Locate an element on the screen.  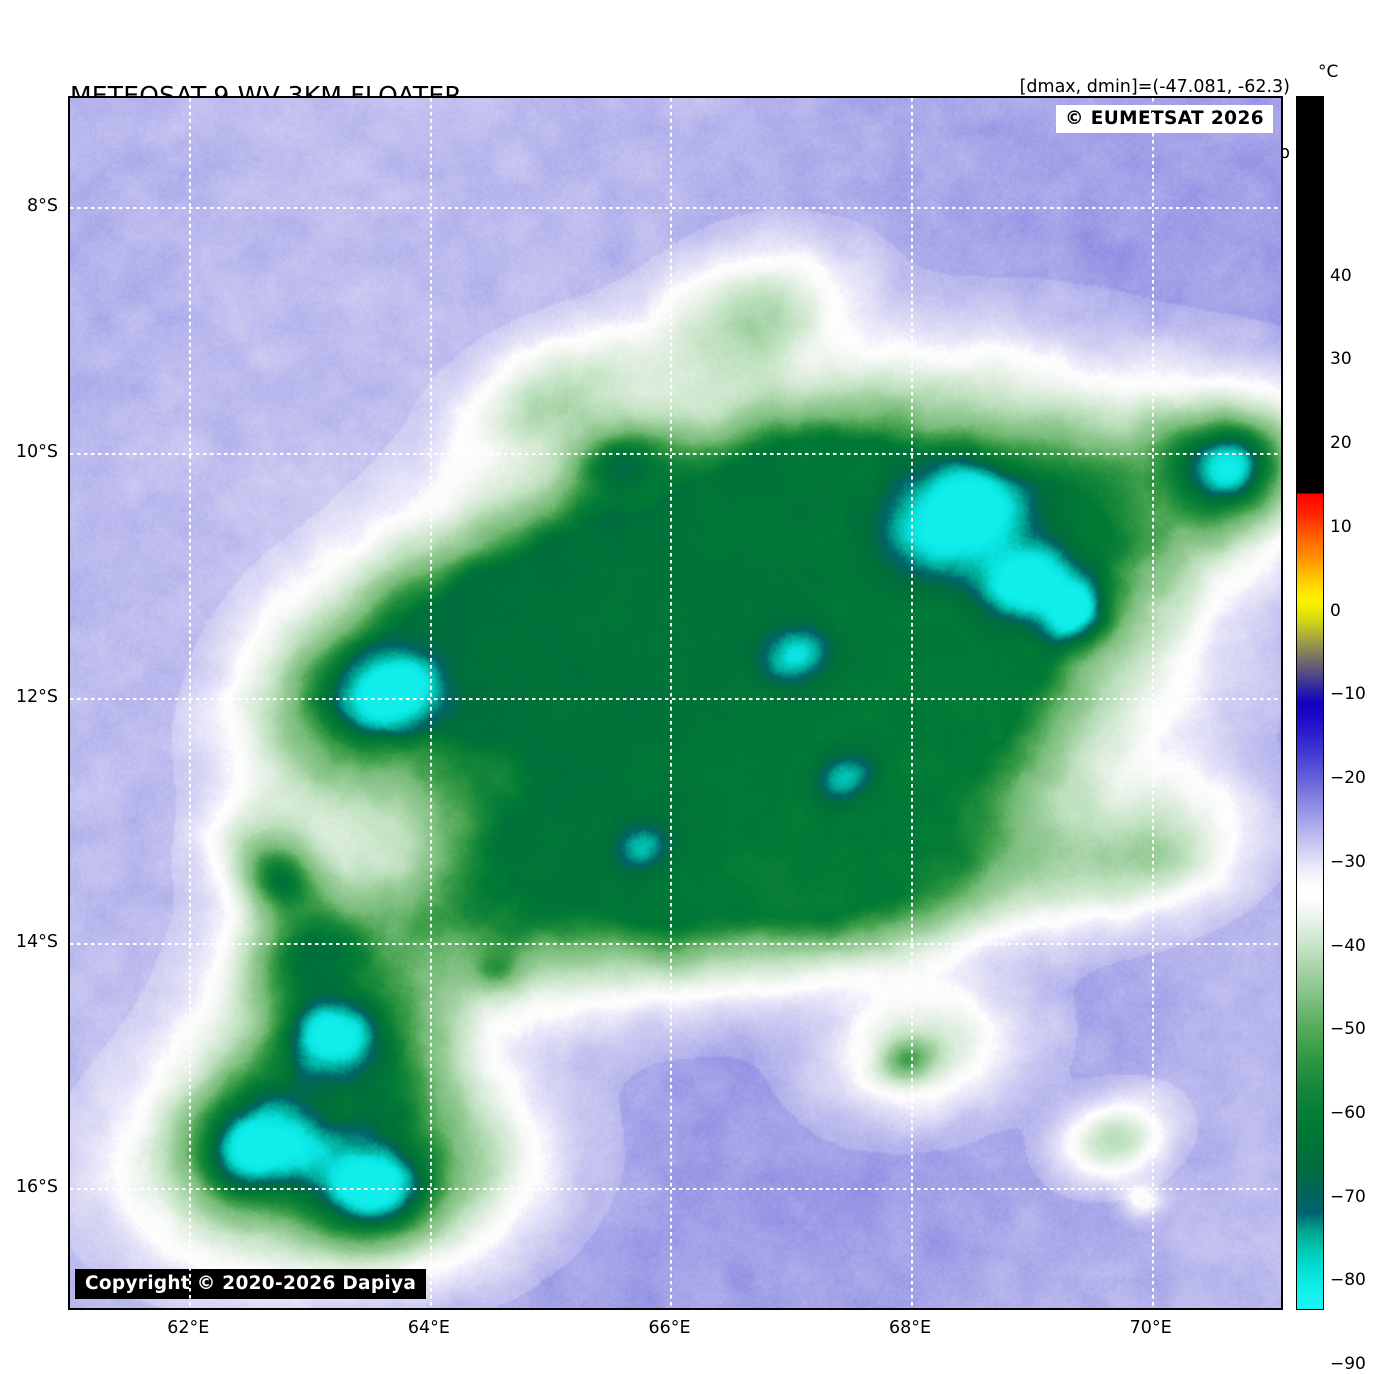
colorbar-tick-label: 40 is located at coordinates (1341, 275).